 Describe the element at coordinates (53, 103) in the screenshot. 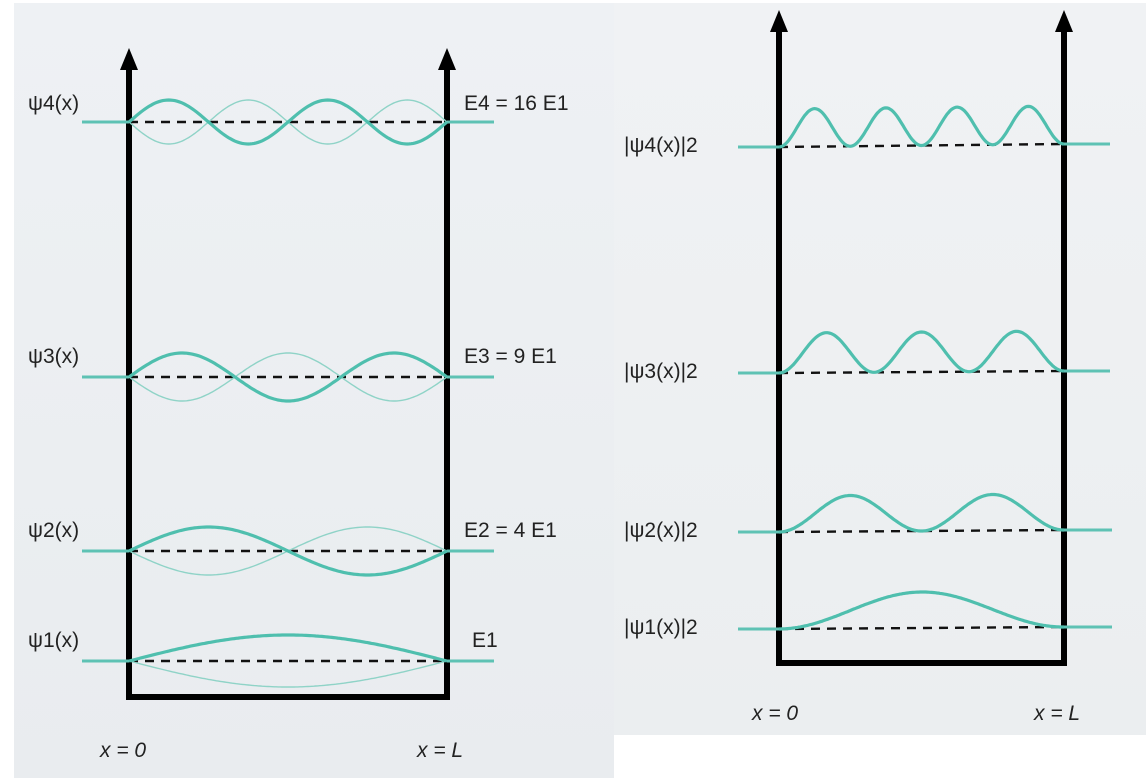

I see `psi4-label: ψ4(x)` at that location.